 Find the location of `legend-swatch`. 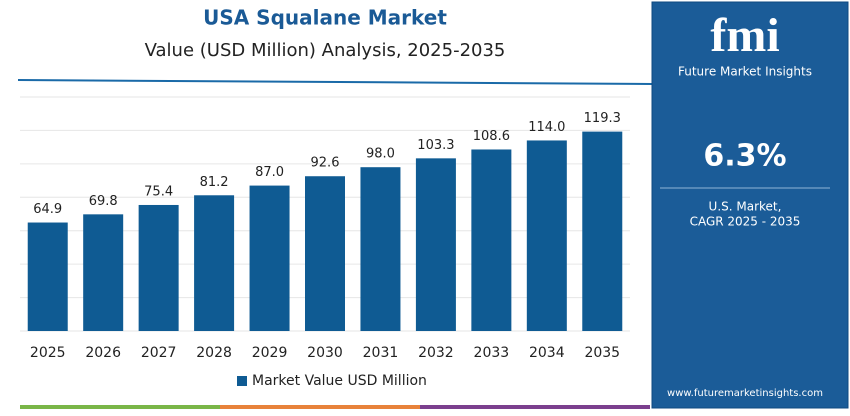

legend-swatch is located at coordinates (242, 381).